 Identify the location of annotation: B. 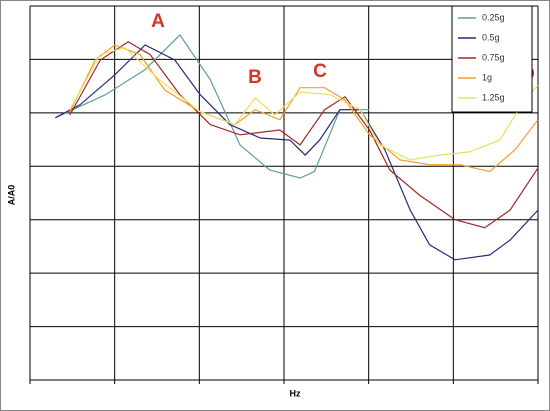
(255, 77).